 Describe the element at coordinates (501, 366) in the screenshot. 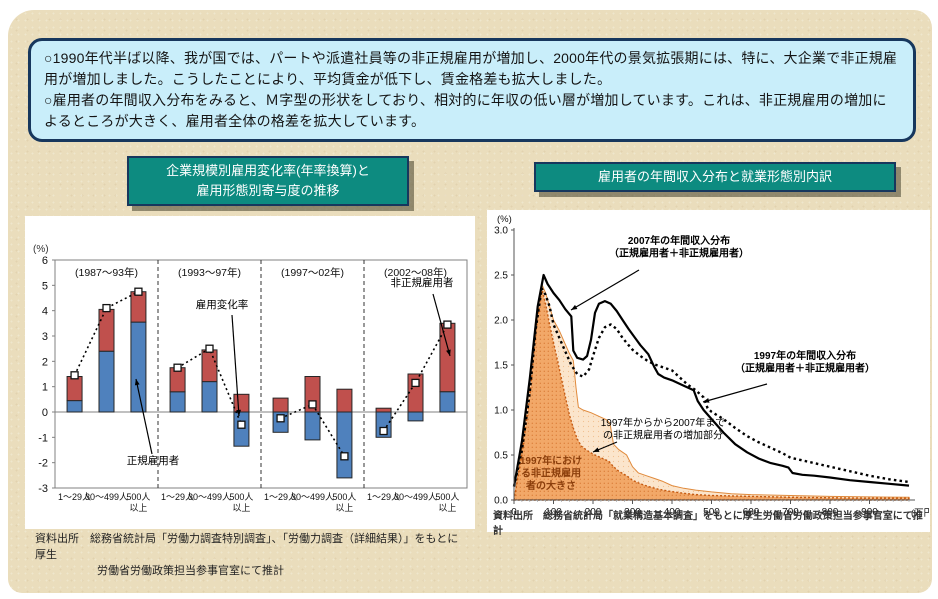

I see `svg-text: 1.5` at that location.